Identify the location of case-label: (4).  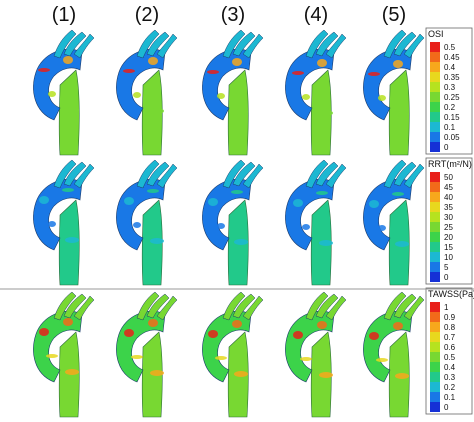
(316, 15).